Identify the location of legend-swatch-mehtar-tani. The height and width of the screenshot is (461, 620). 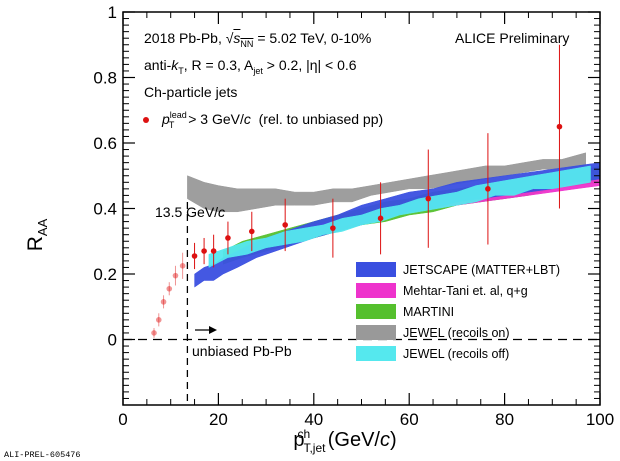
(376, 290).